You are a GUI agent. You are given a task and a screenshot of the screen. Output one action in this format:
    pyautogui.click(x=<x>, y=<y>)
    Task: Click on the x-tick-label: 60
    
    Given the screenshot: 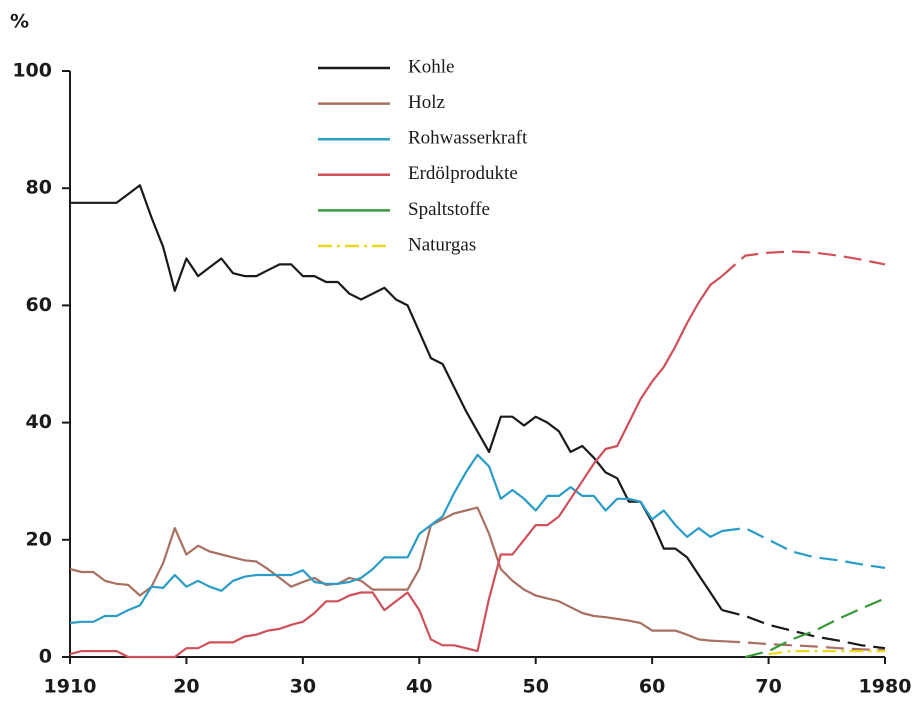 What is the action you would take?
    pyautogui.click(x=652, y=687)
    